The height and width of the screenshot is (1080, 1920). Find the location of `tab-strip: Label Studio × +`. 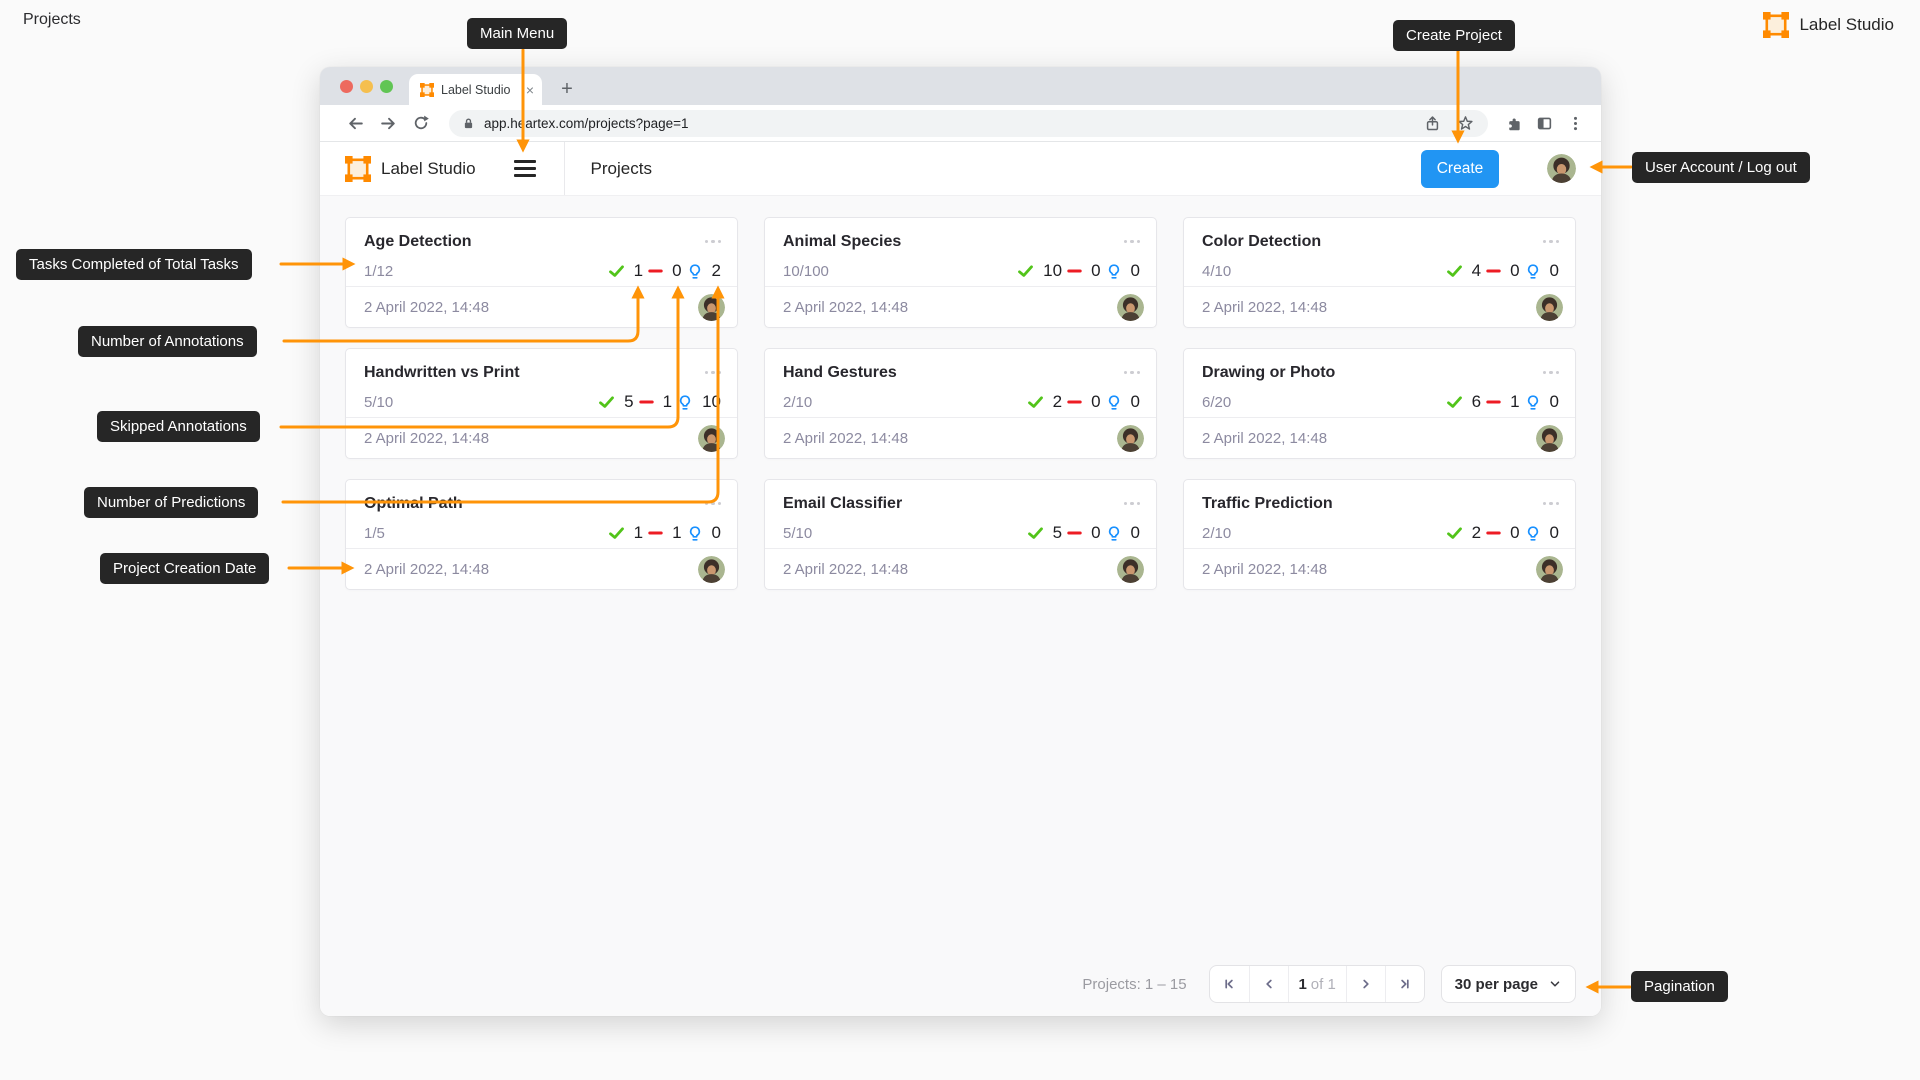

tab-strip: Label Studio × + is located at coordinates (960, 86).